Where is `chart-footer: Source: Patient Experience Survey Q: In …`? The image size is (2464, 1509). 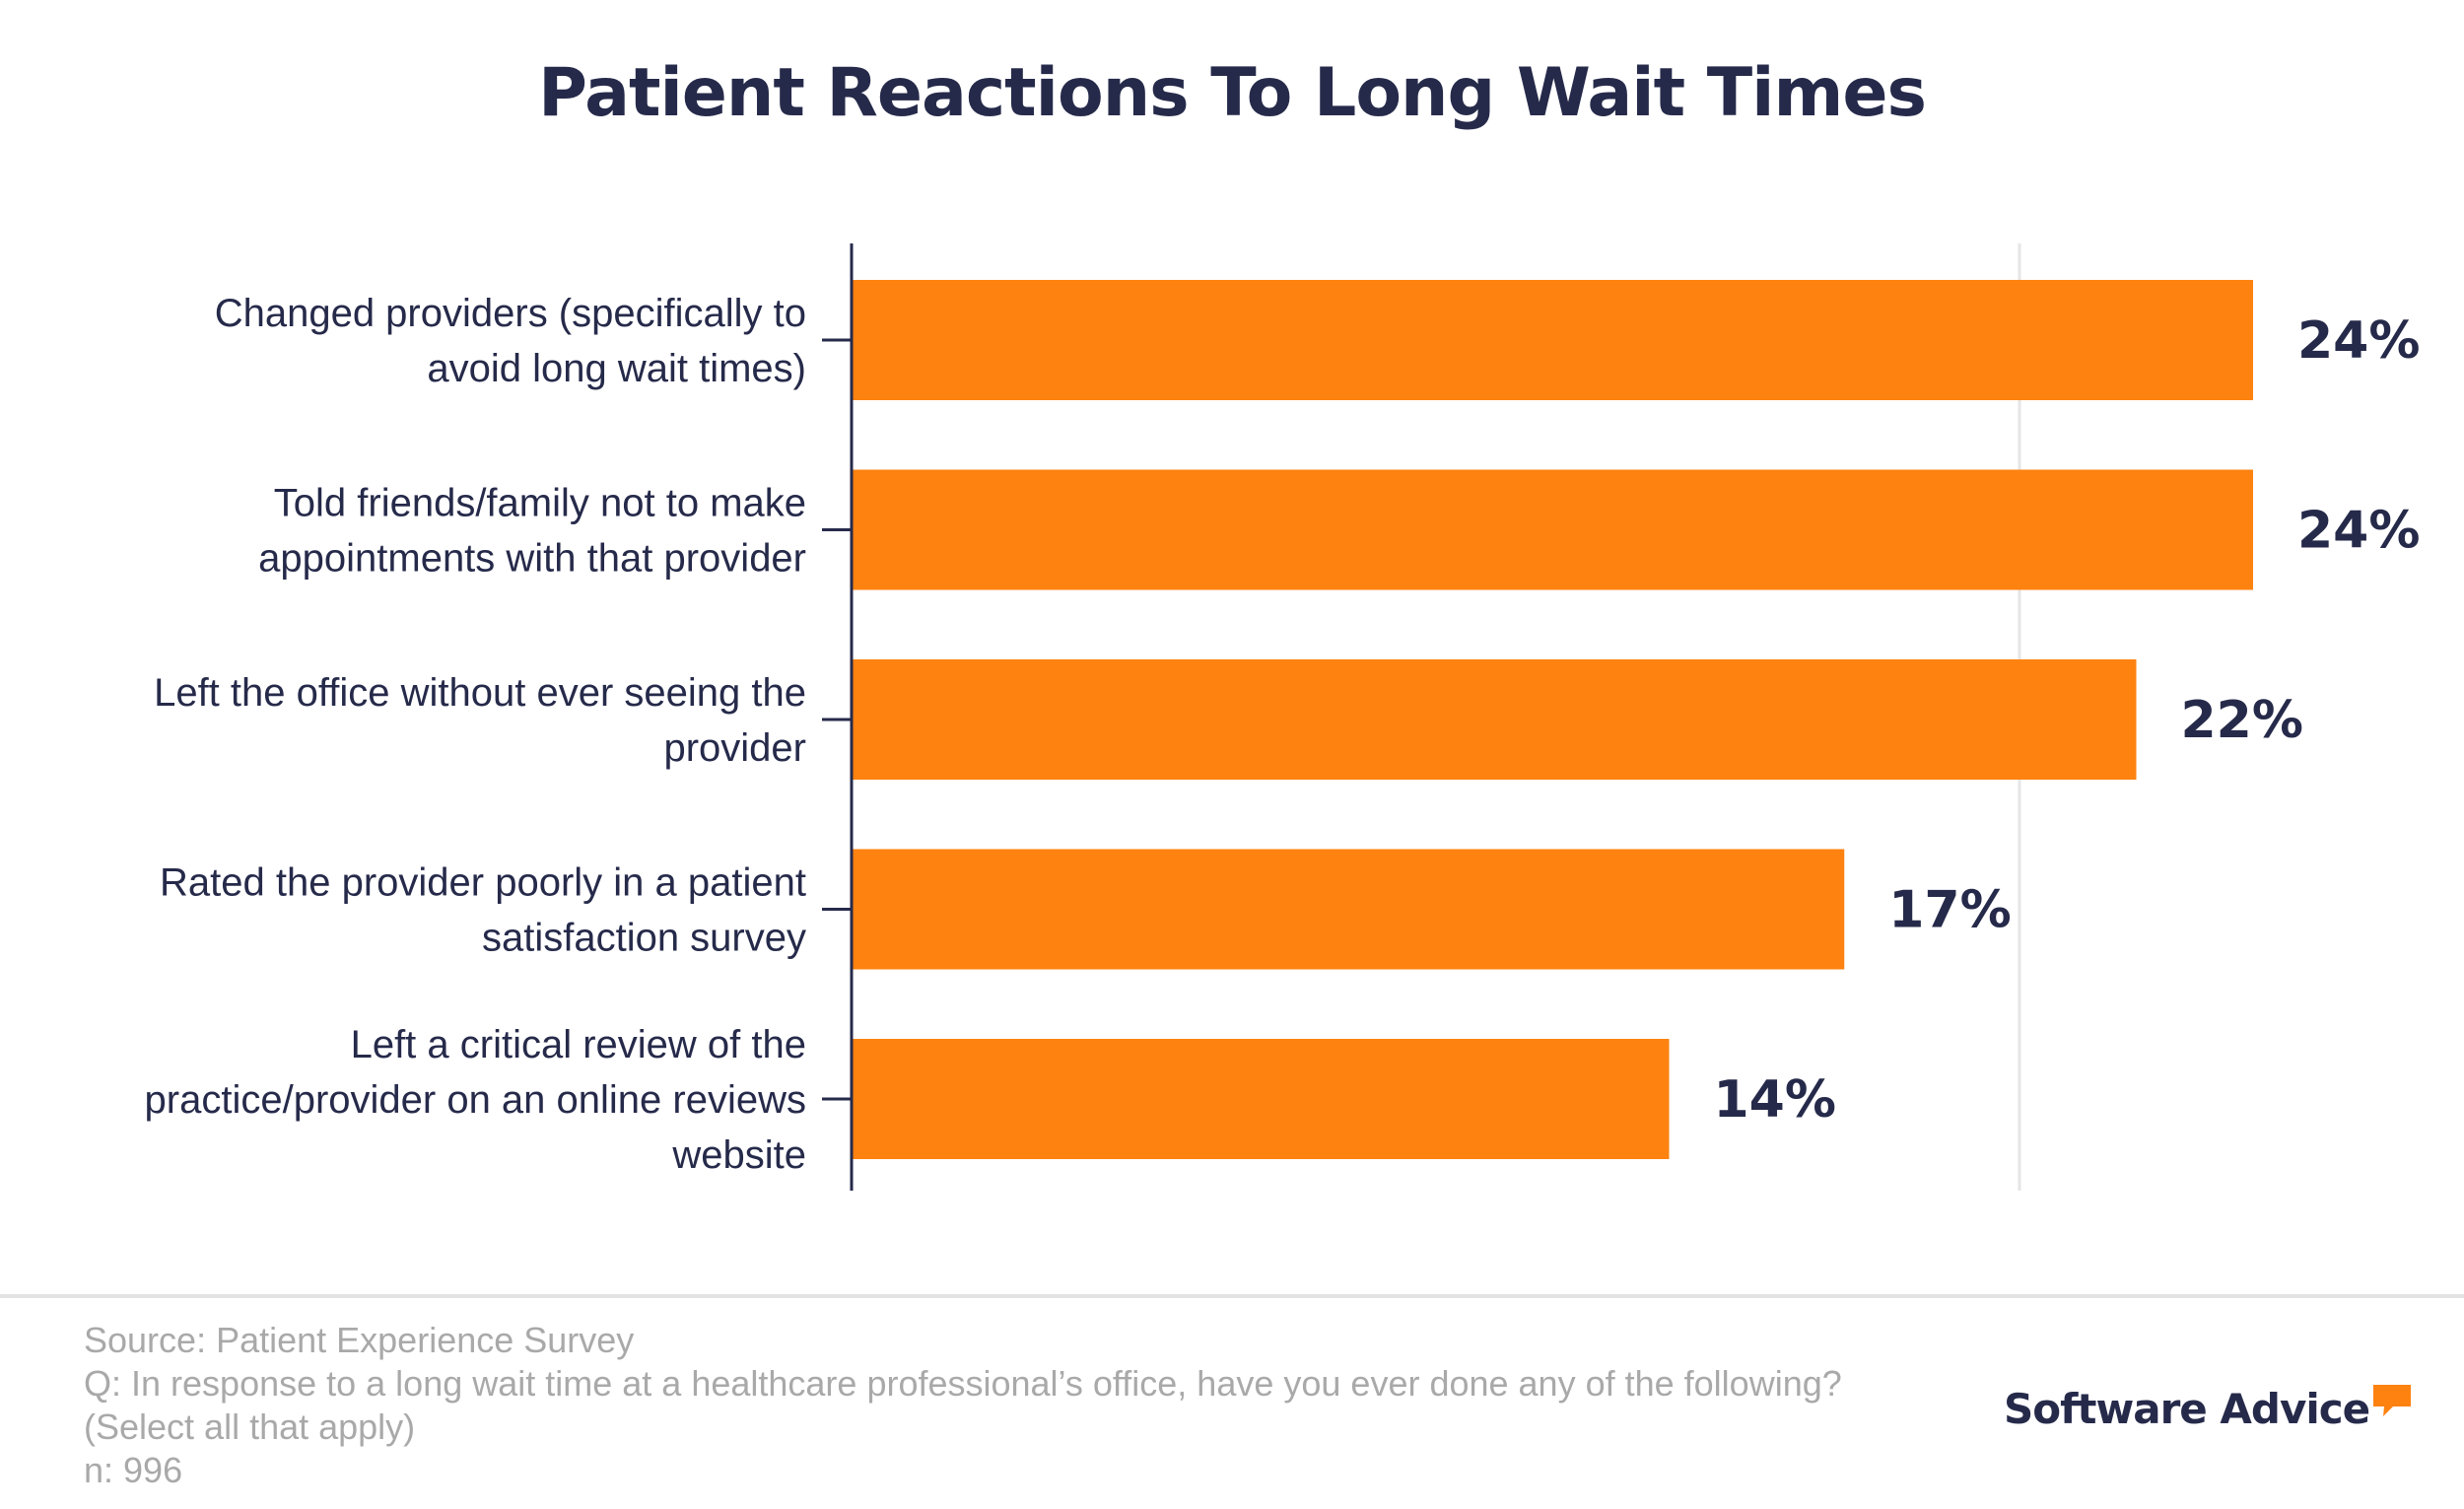
chart-footer: Source: Patient Experience Survey Q: In … is located at coordinates (1020, 1405).